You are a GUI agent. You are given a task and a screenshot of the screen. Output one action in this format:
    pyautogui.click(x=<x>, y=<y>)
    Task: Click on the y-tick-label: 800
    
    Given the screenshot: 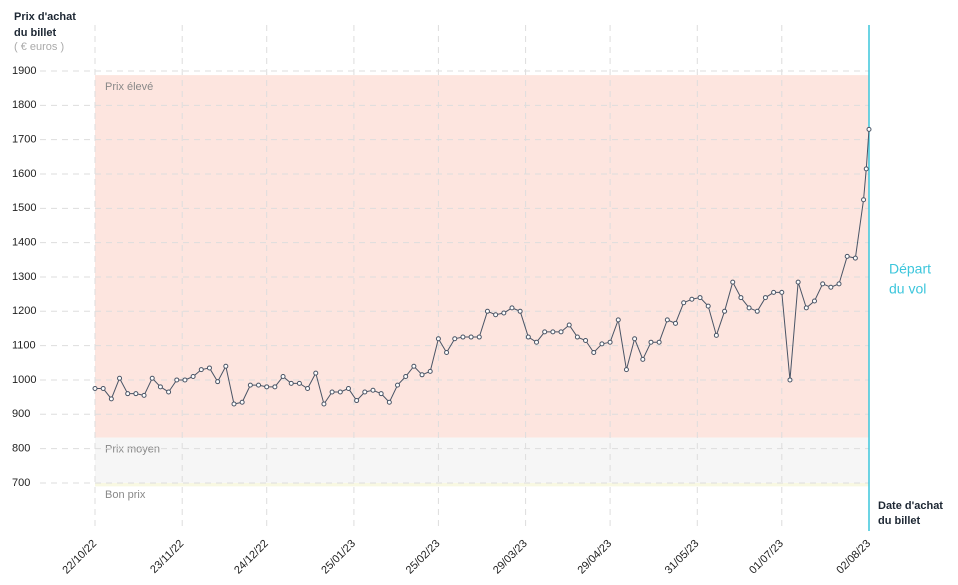 What is the action you would take?
    pyautogui.click(x=21, y=449)
    